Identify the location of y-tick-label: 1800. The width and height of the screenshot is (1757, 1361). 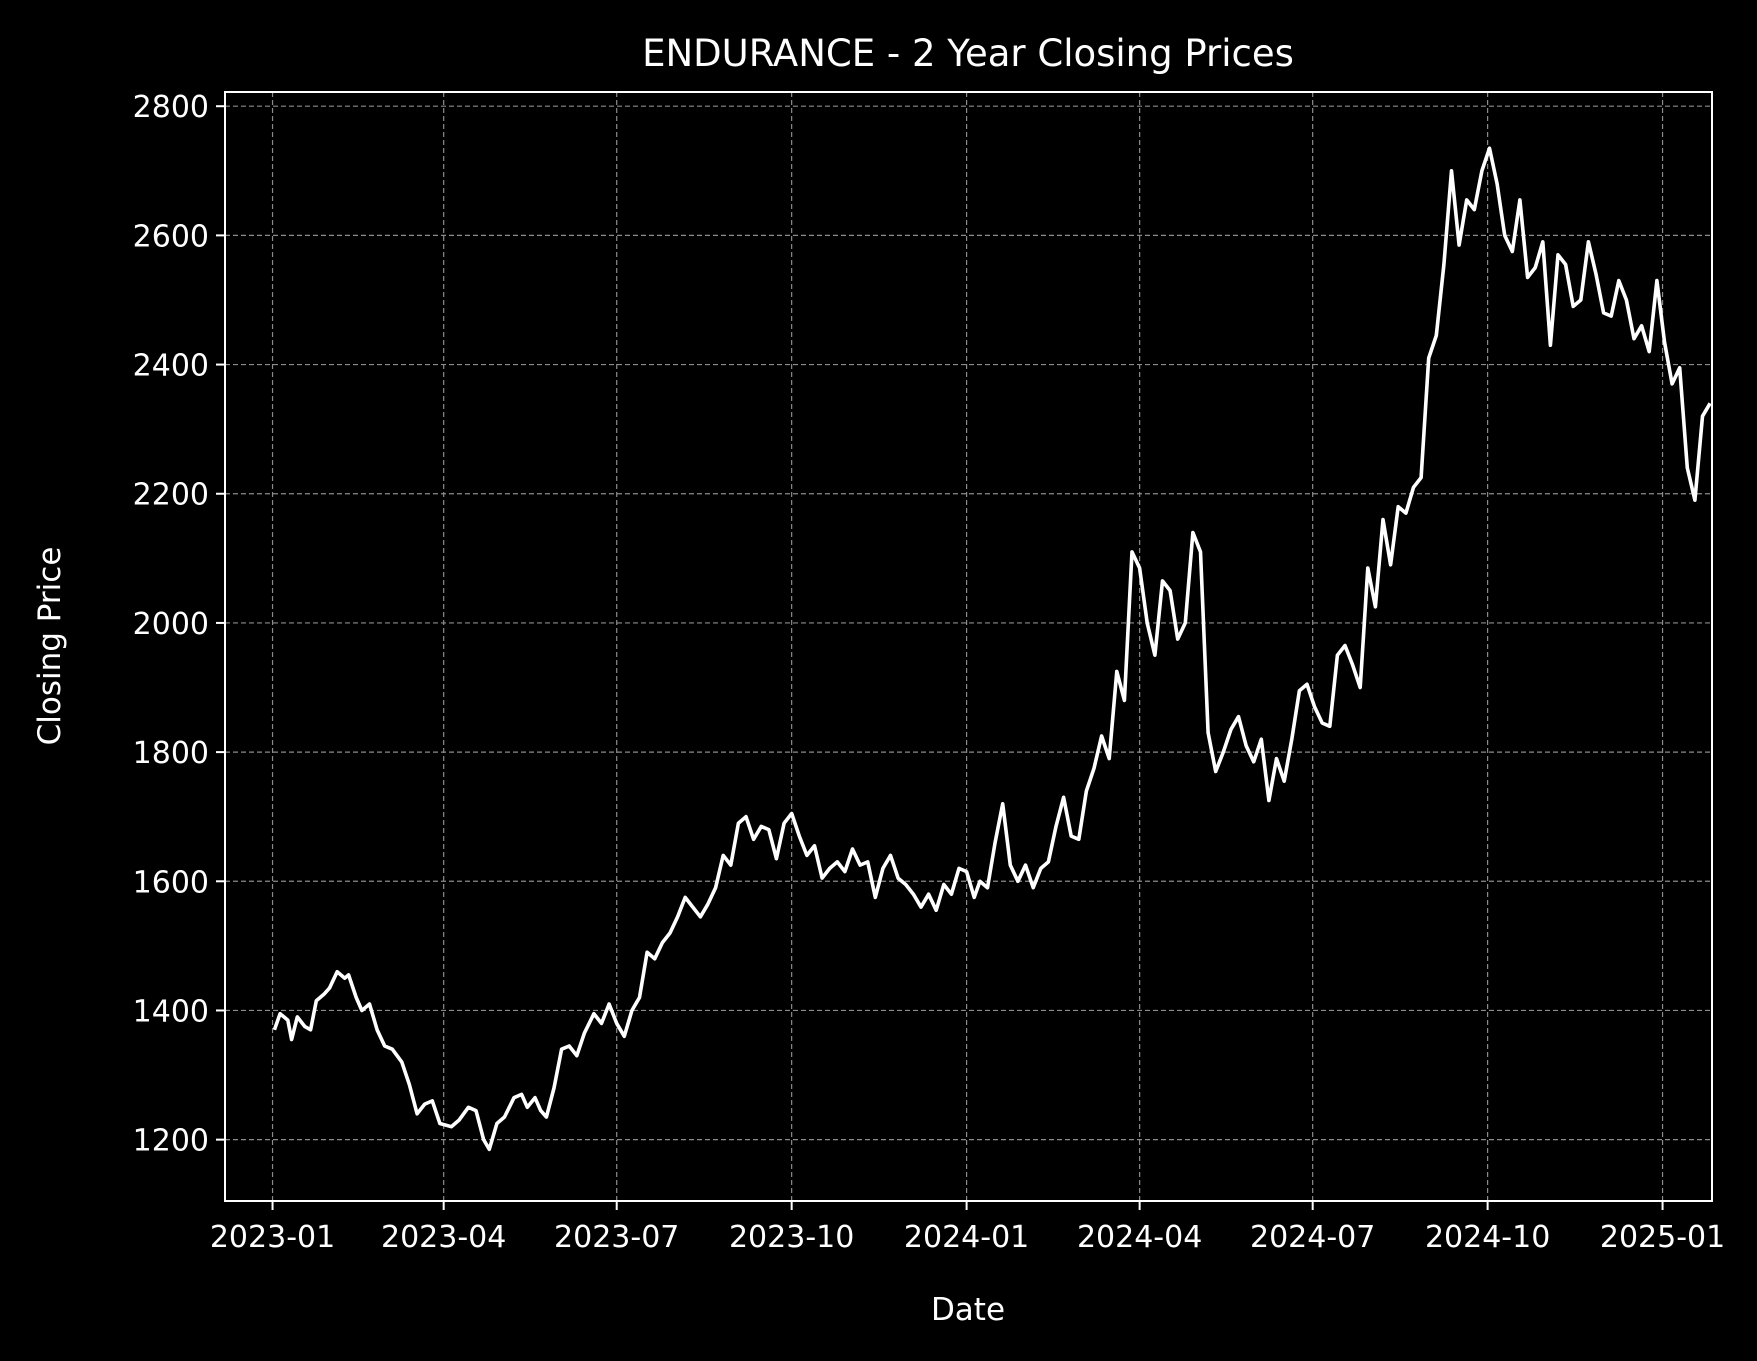
(171, 753).